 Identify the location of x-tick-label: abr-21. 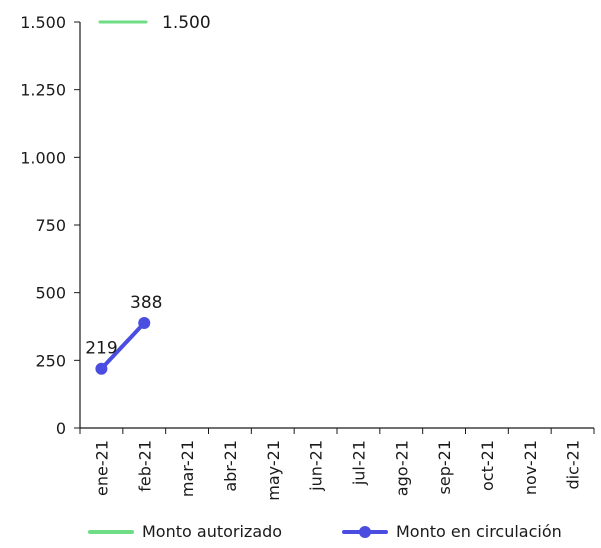
(230, 466).